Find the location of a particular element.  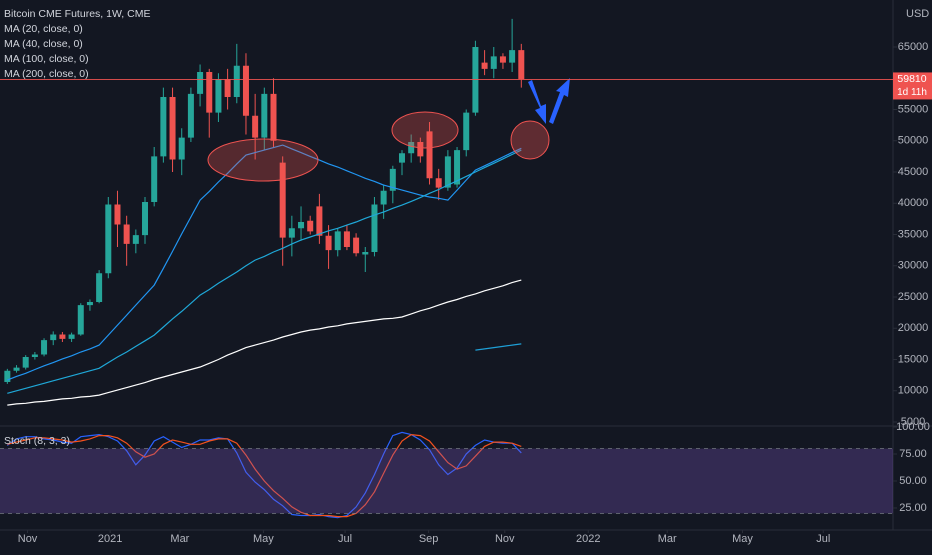

y-tick-label: 5000 is located at coordinates (913, 422).